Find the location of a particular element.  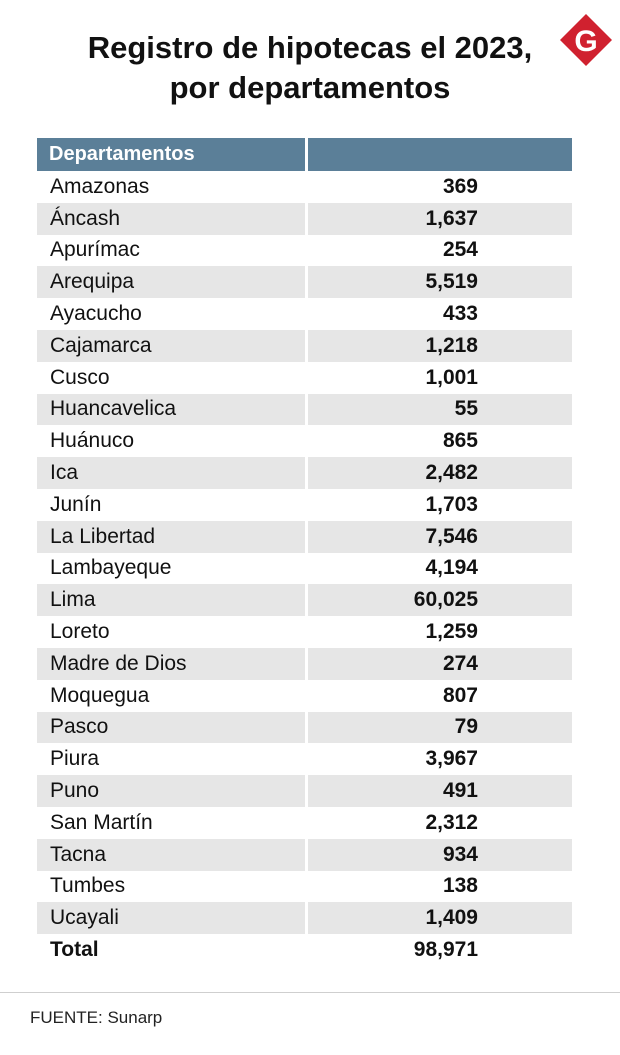

mortgage-count: 1,703 is located at coordinates (438, 504).